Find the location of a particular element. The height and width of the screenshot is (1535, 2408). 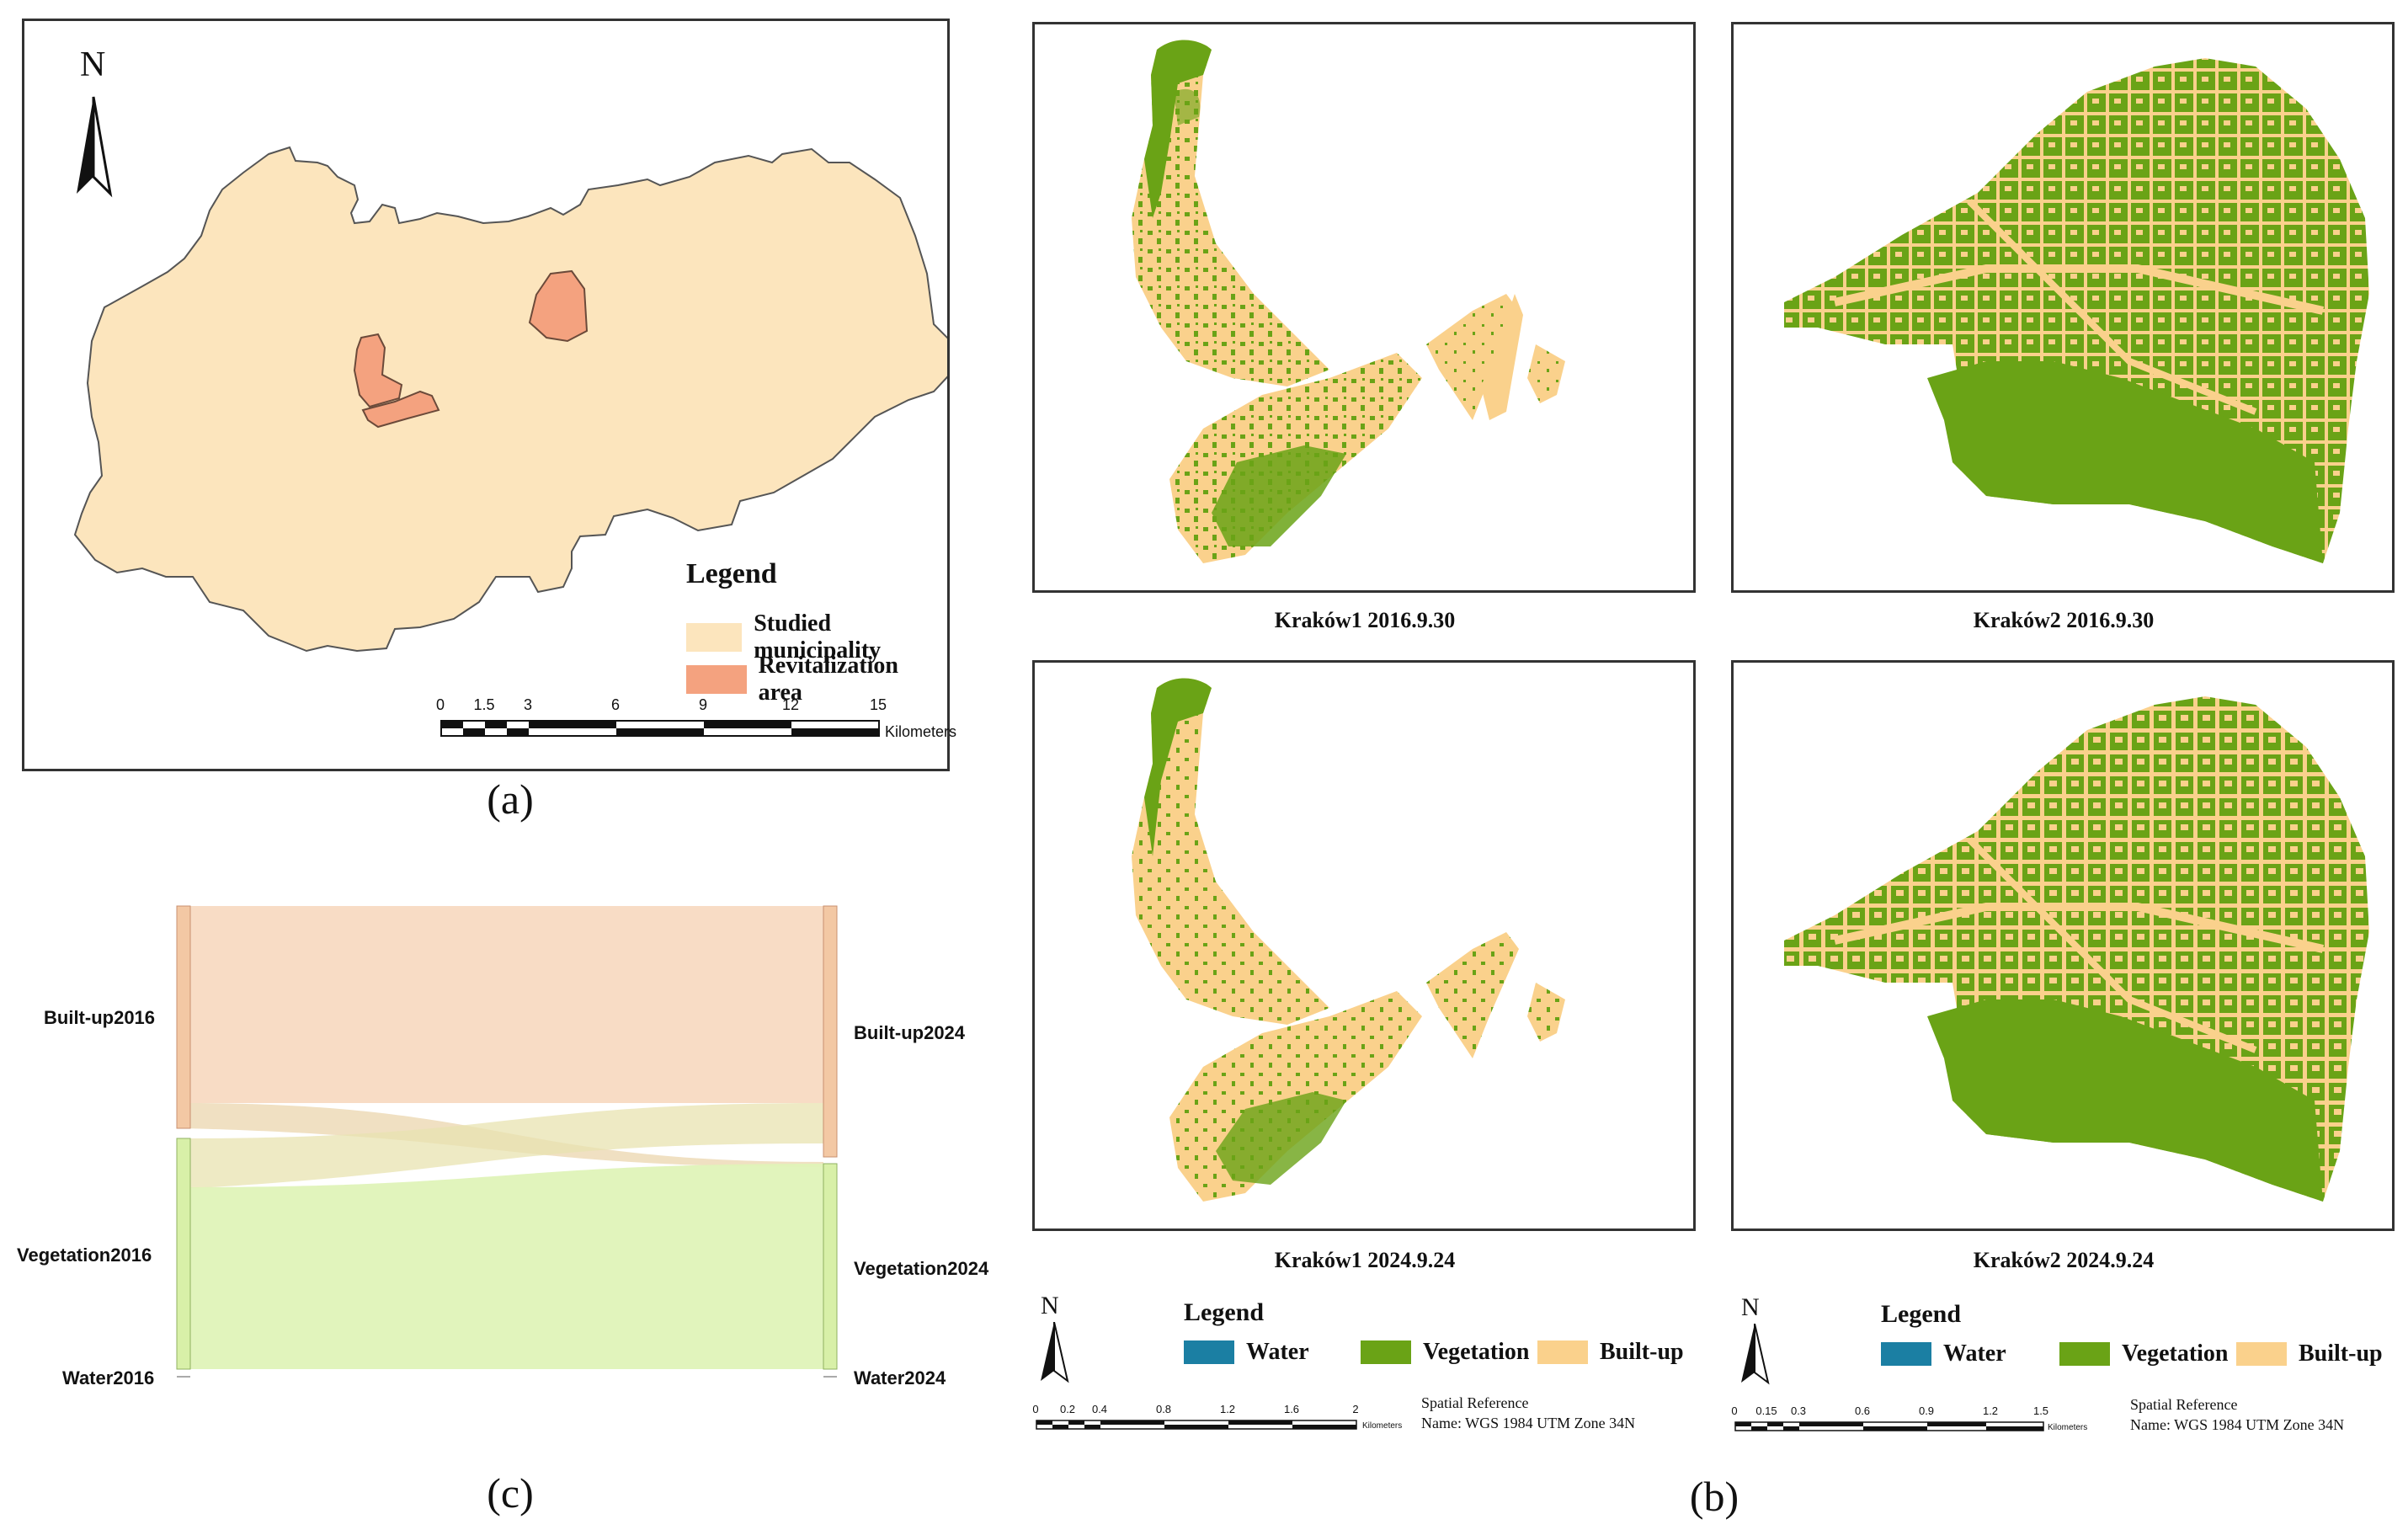

label-water-2024: Water2024 is located at coordinates (900, 1377).